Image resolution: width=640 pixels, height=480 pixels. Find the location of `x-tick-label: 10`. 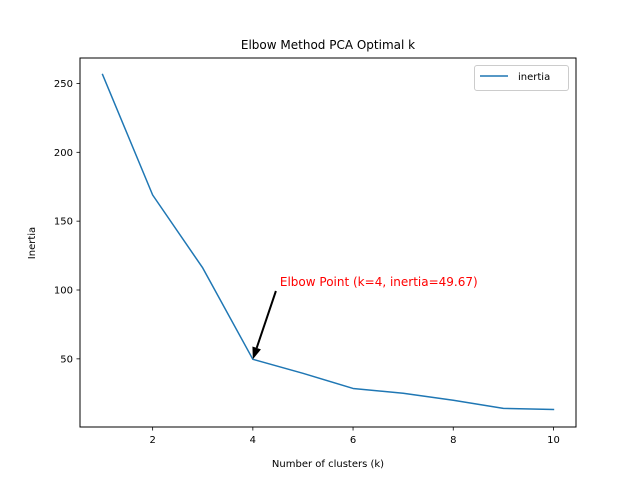

x-tick-label: 10 is located at coordinates (553, 440).